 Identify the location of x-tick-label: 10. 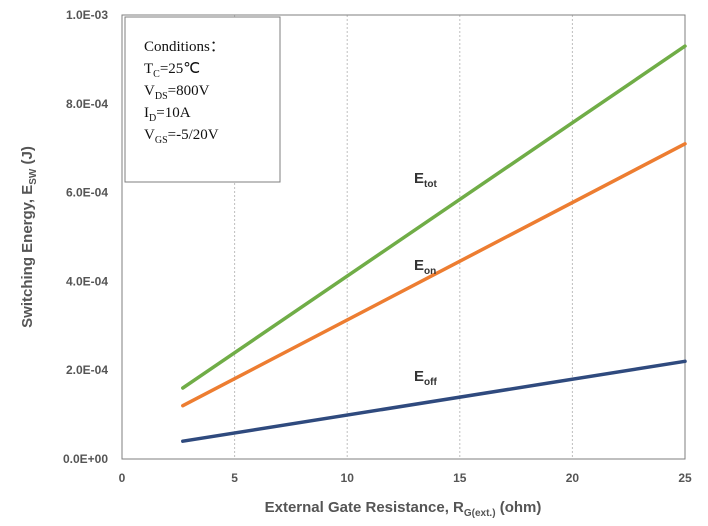
(348, 478).